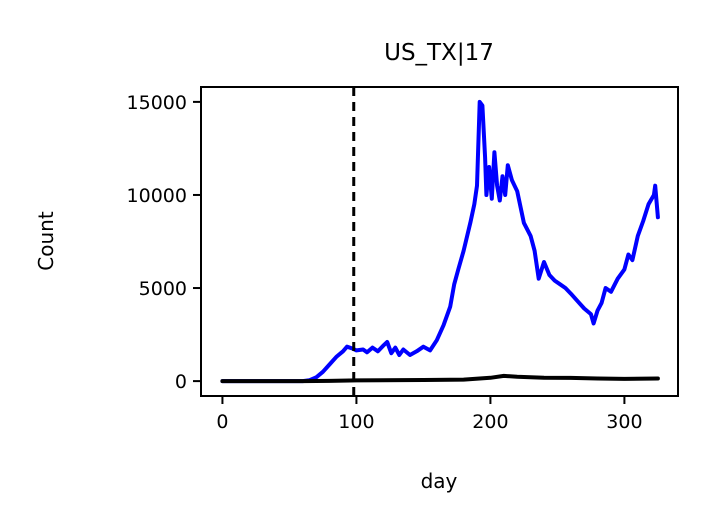 The height and width of the screenshot is (531, 708). Describe the element at coordinates (163, 289) in the screenshot. I see `y-tick-label: 5000` at that location.